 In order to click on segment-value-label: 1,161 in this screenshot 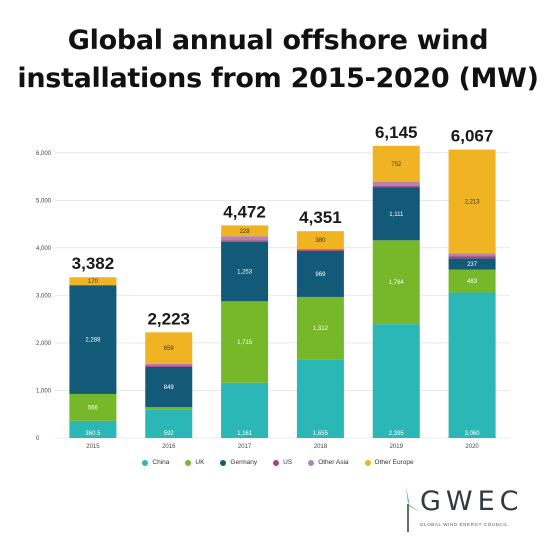, I will do `click(245, 434)`.